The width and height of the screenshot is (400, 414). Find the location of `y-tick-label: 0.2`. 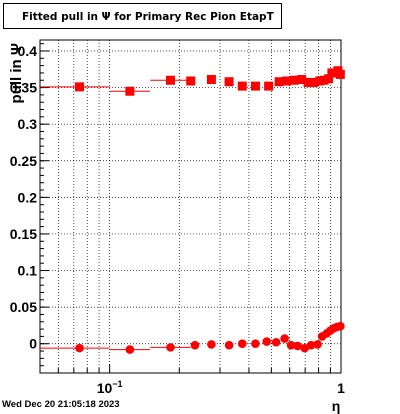

y-tick-label: 0.2 is located at coordinates (28, 197).